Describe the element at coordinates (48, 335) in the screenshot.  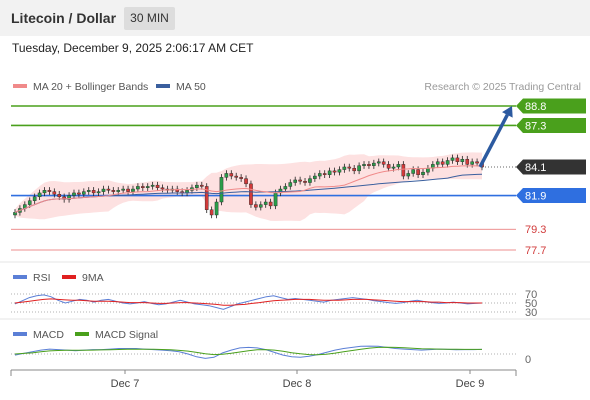
I see `macd-legend-label: MACD` at that location.